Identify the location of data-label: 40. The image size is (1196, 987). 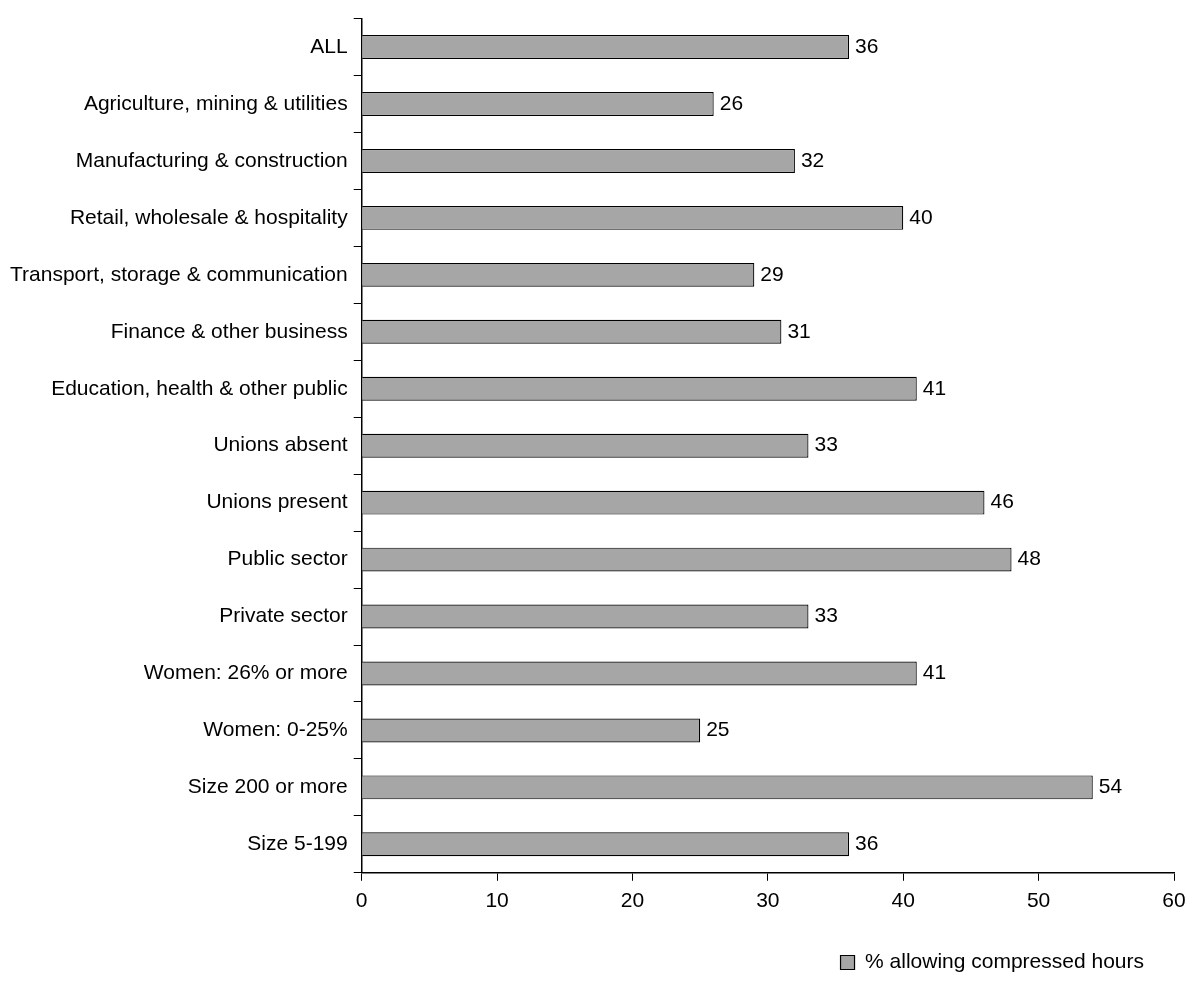
(921, 216).